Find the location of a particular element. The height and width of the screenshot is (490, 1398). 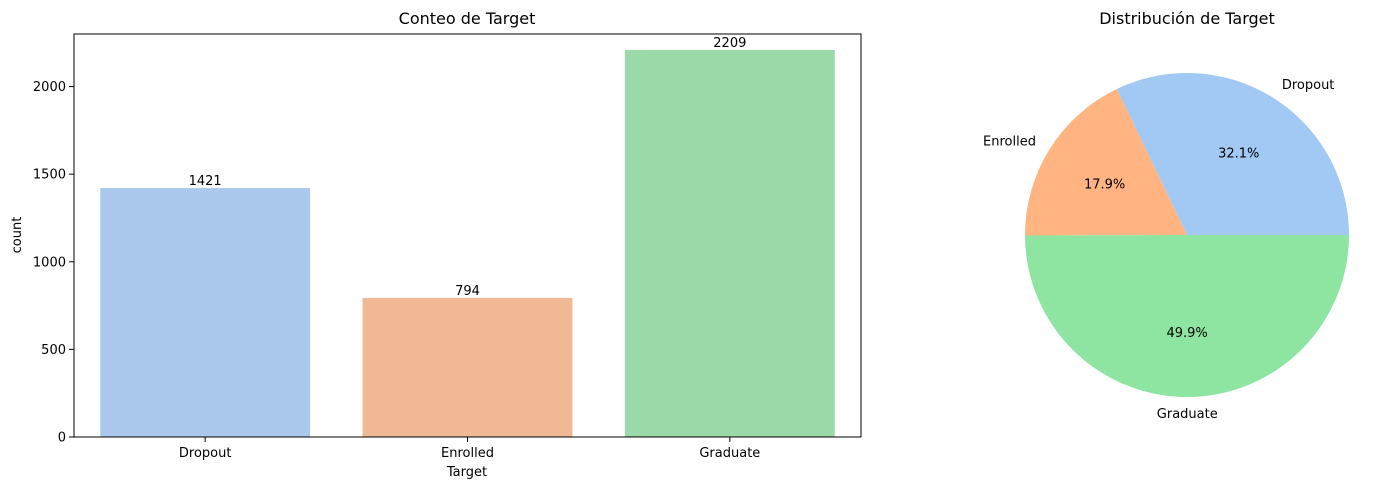

pie-slice-dropout is located at coordinates (1232, 153).